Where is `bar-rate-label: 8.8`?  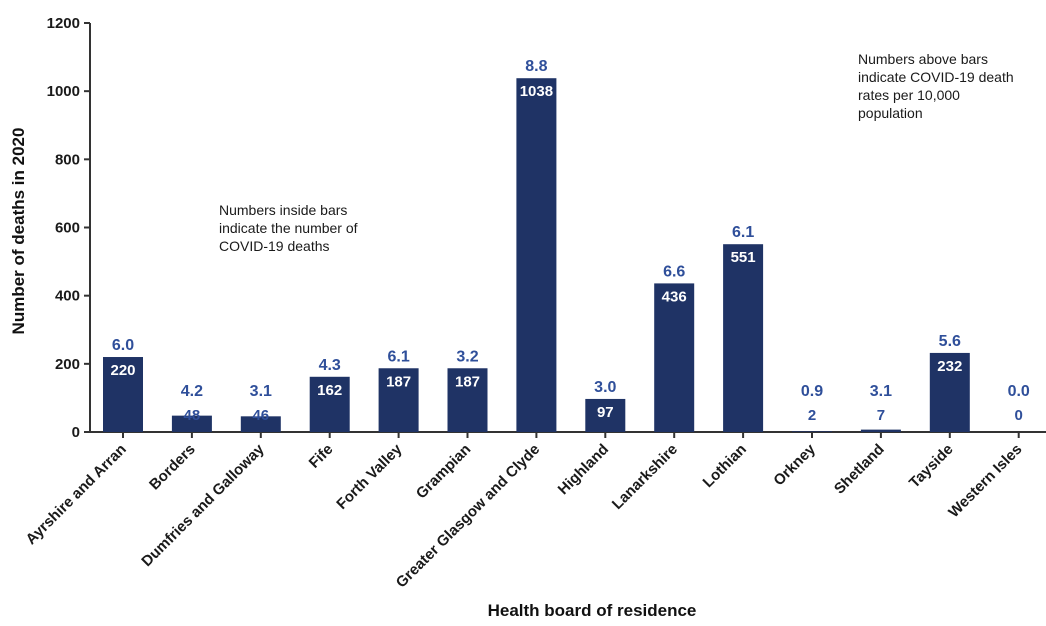 bar-rate-label: 8.8 is located at coordinates (536, 66).